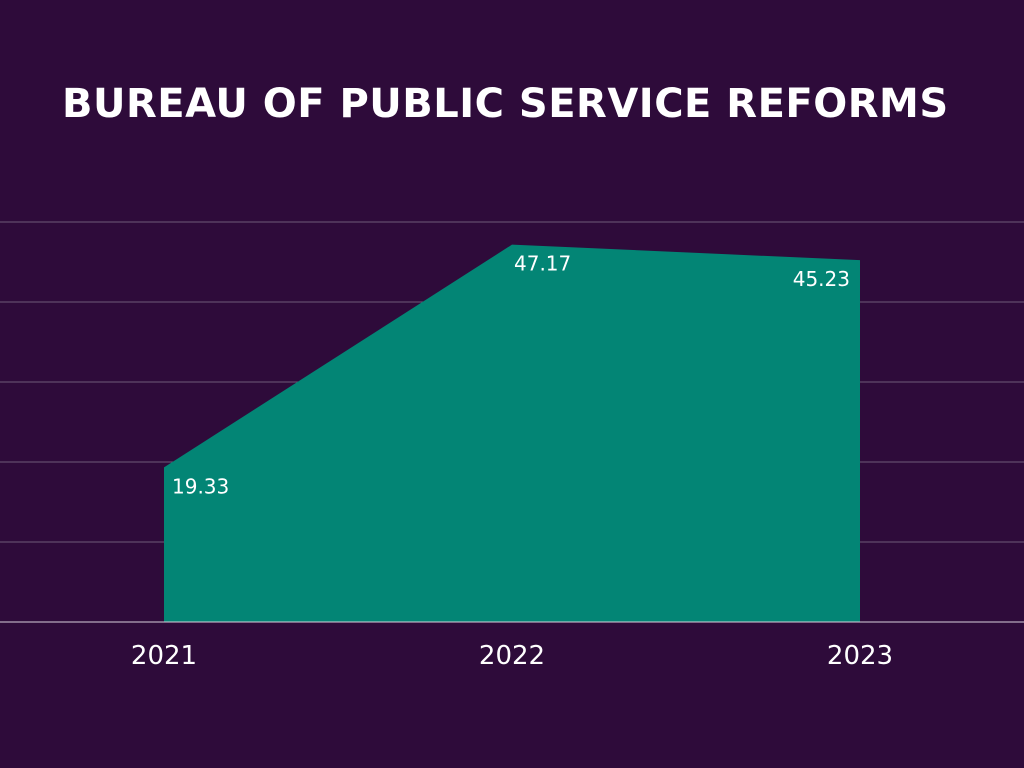 Image resolution: width=1024 pixels, height=768 pixels. I want to click on data-label-2021: 19.33, so click(200, 486).